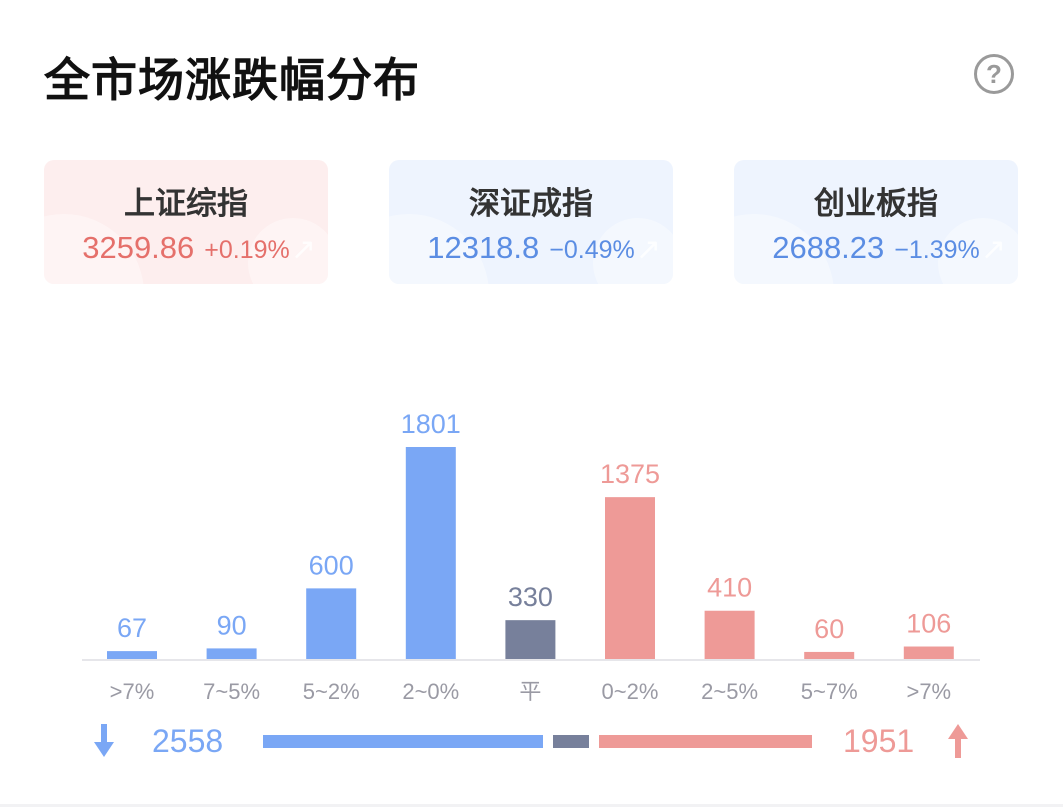 This screenshot has width=1063, height=807. What do you see at coordinates (232, 80) in the screenshot?
I see `page-title: 全市场涨跌幅分布` at bounding box center [232, 80].